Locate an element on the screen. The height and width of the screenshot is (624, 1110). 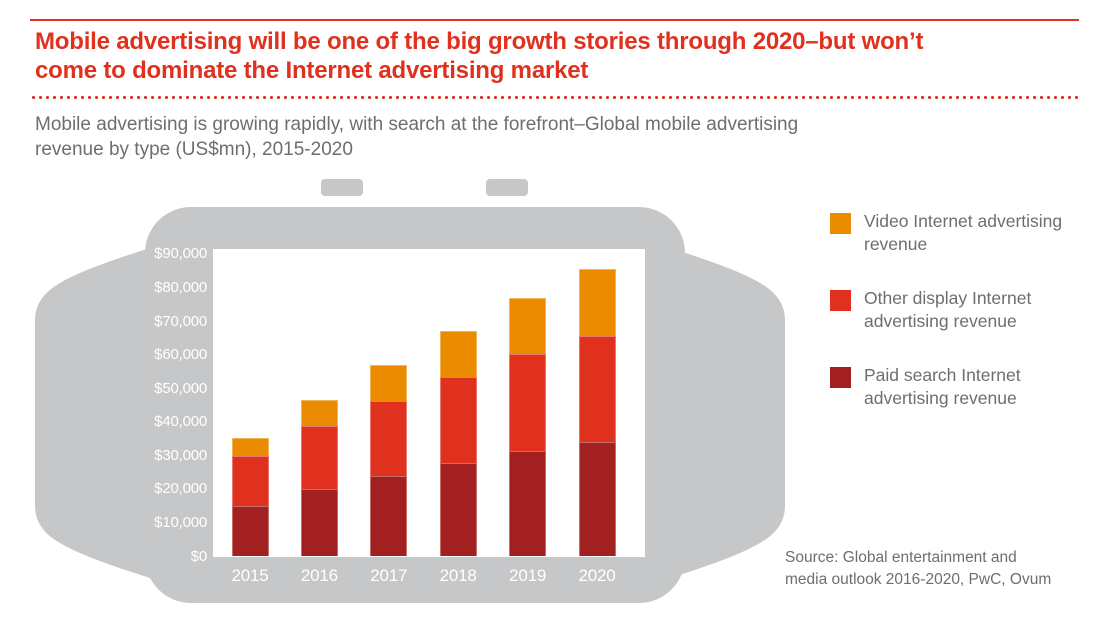
bar-segment-2016-other-display is located at coordinates (319, 457).